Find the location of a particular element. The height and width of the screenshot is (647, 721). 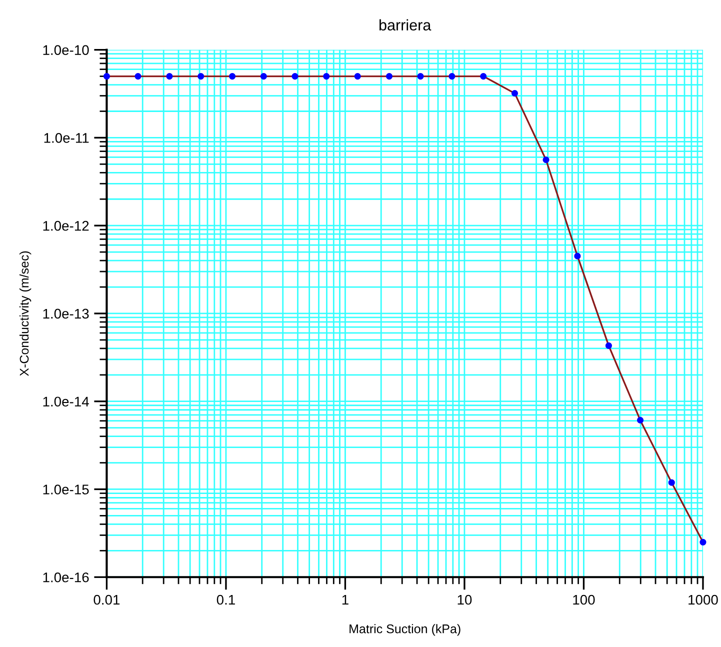

x-tick-label: 1000 is located at coordinates (703, 599).